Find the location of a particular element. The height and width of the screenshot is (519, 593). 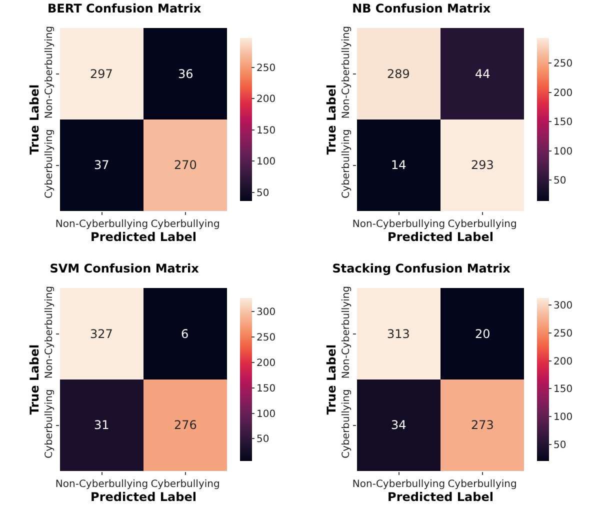

data-label: 37 is located at coordinates (102, 165).